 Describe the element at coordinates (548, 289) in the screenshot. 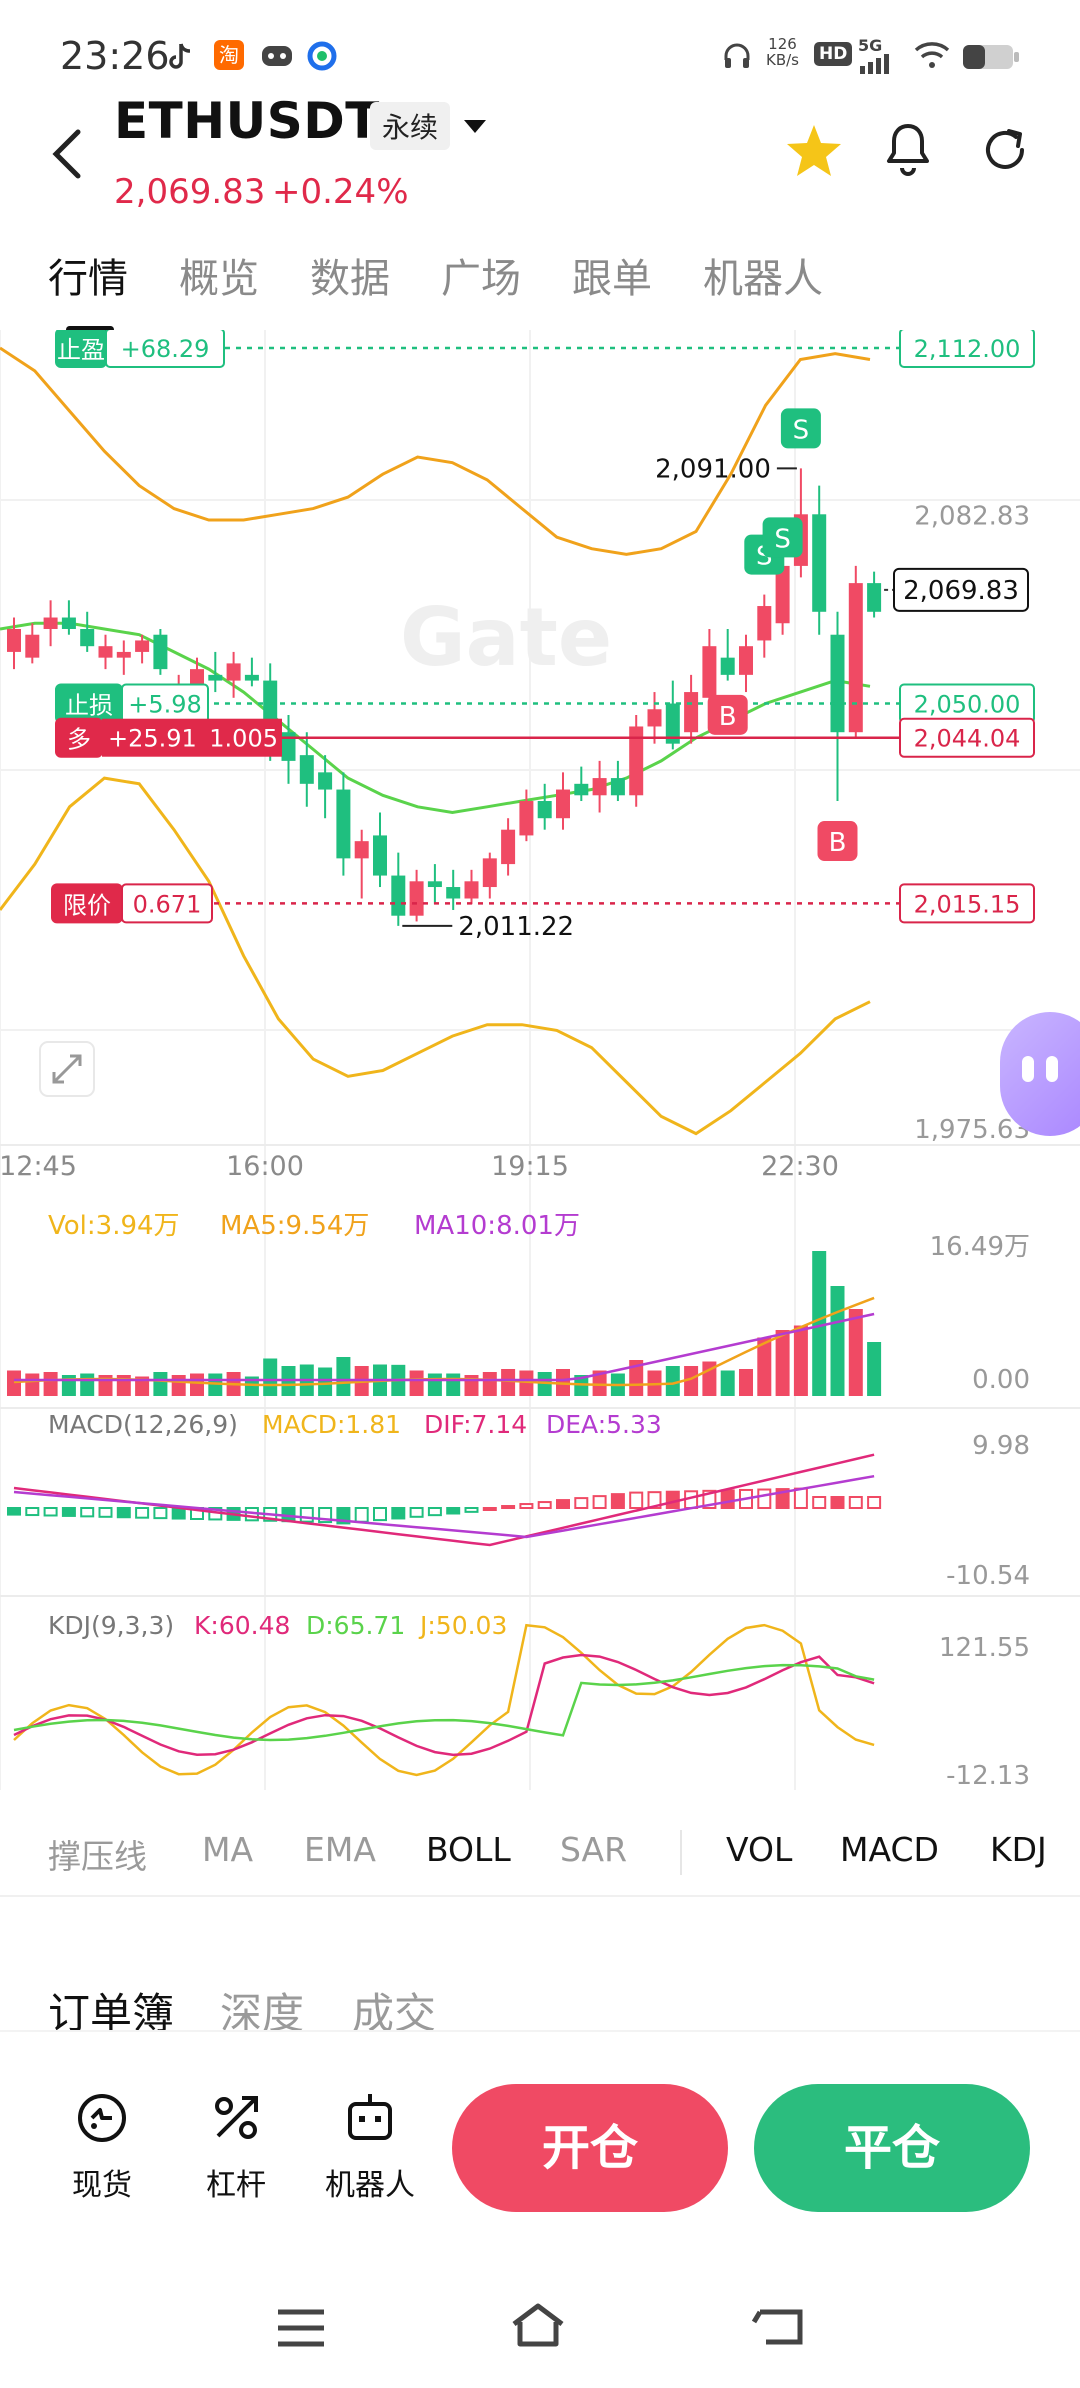

I see `main-tabs: 行情 概览 数据 广场 跟单 机器人` at that location.